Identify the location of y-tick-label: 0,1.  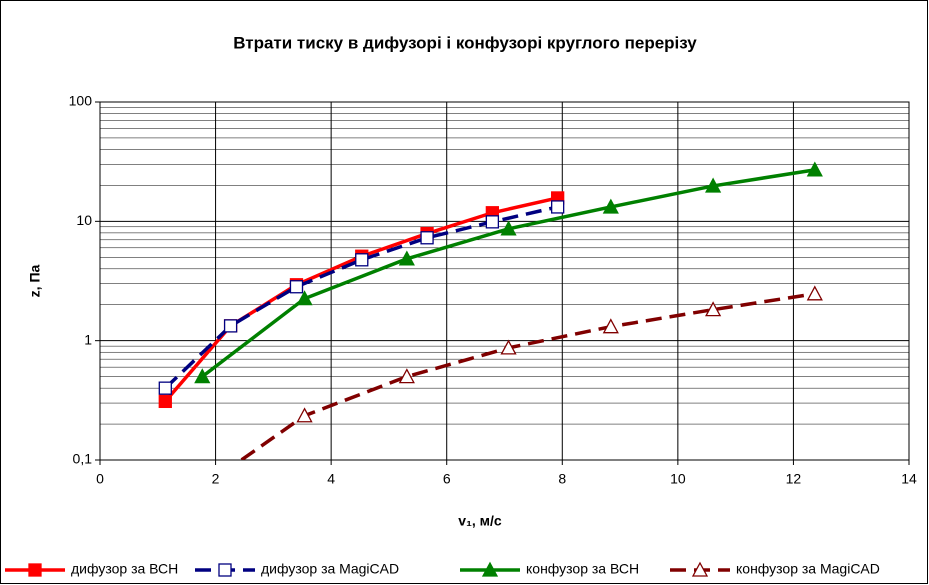
(83, 459).